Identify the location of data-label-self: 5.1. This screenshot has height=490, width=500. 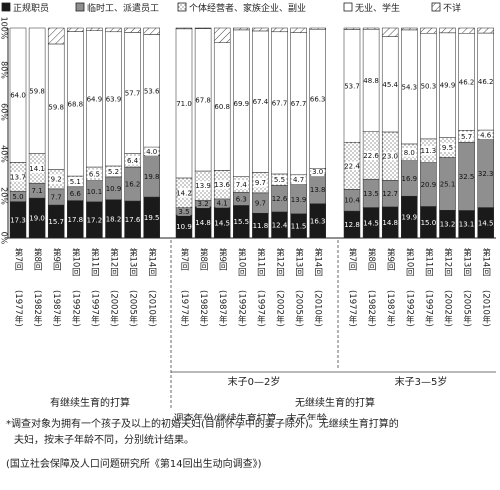
(75, 182).